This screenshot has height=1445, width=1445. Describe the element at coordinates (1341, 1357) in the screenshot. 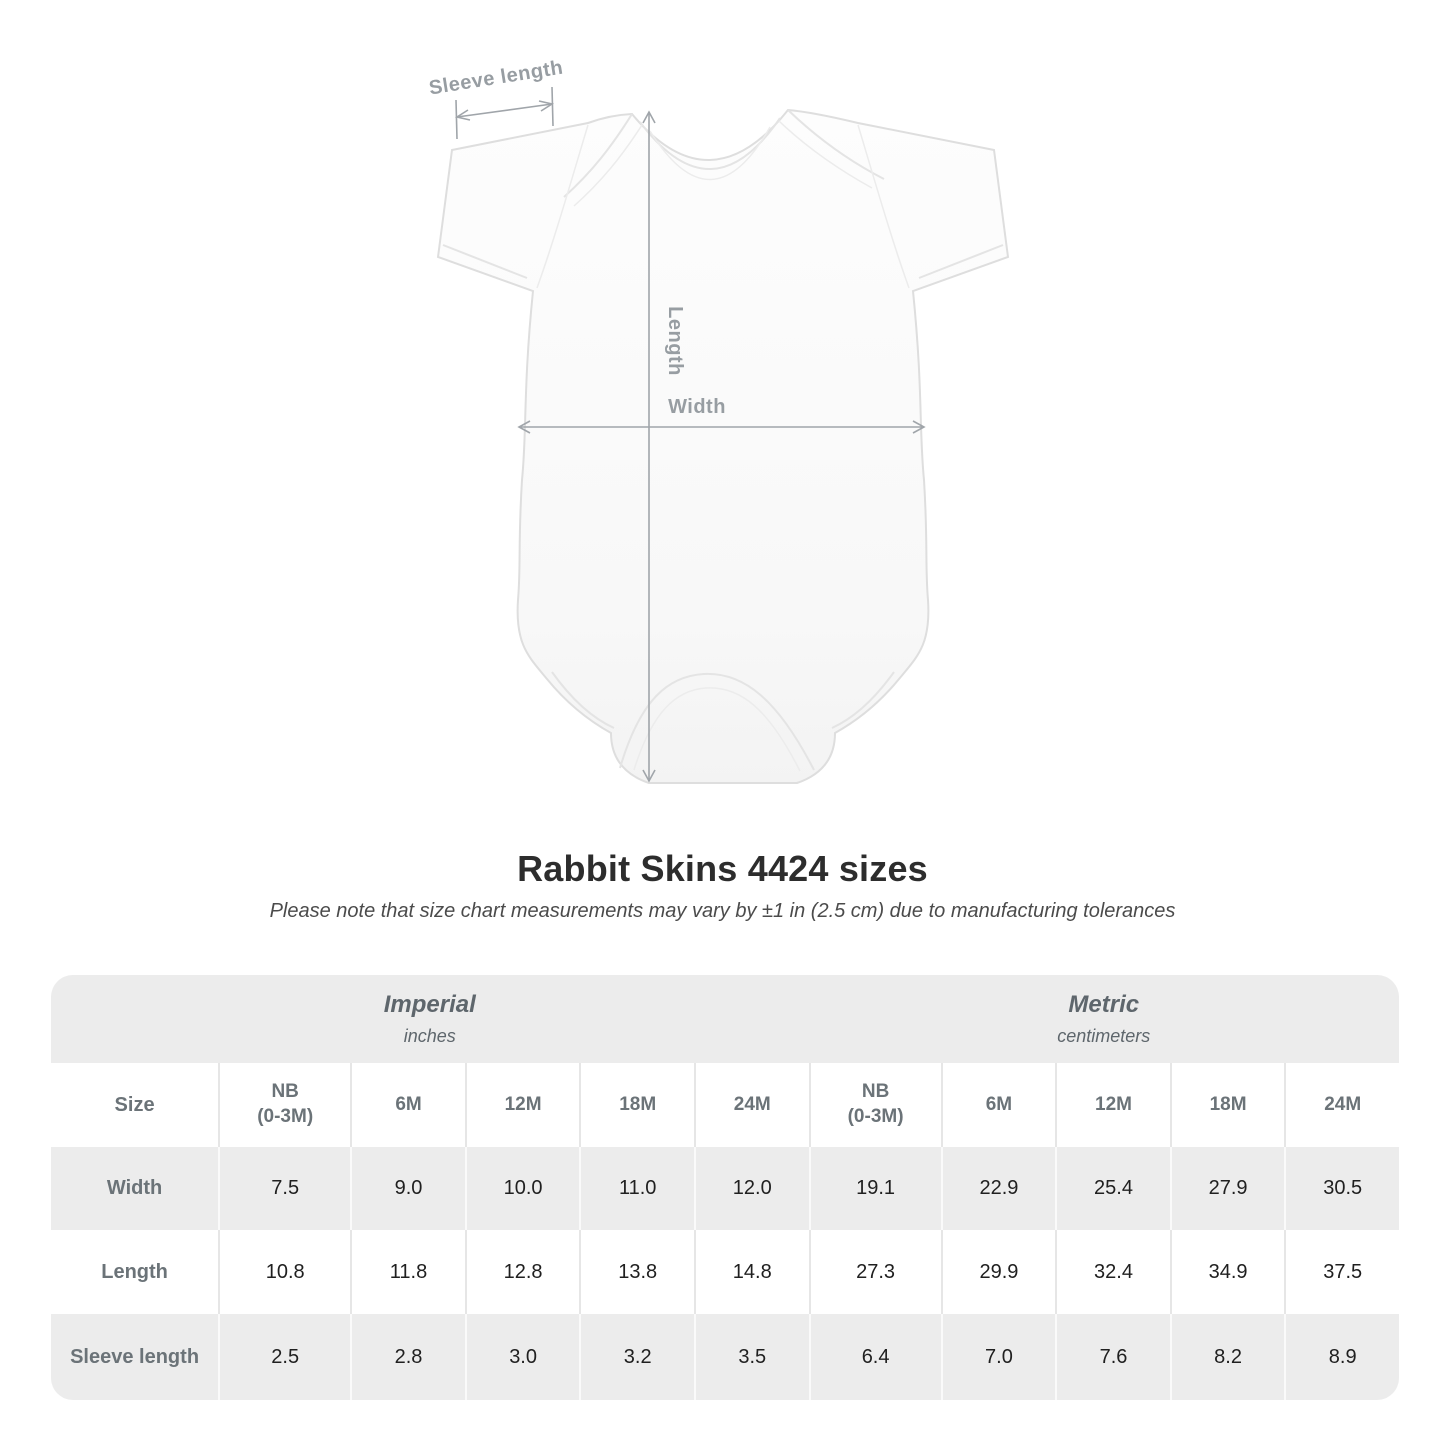

I see `value-cell: 8.9` at that location.